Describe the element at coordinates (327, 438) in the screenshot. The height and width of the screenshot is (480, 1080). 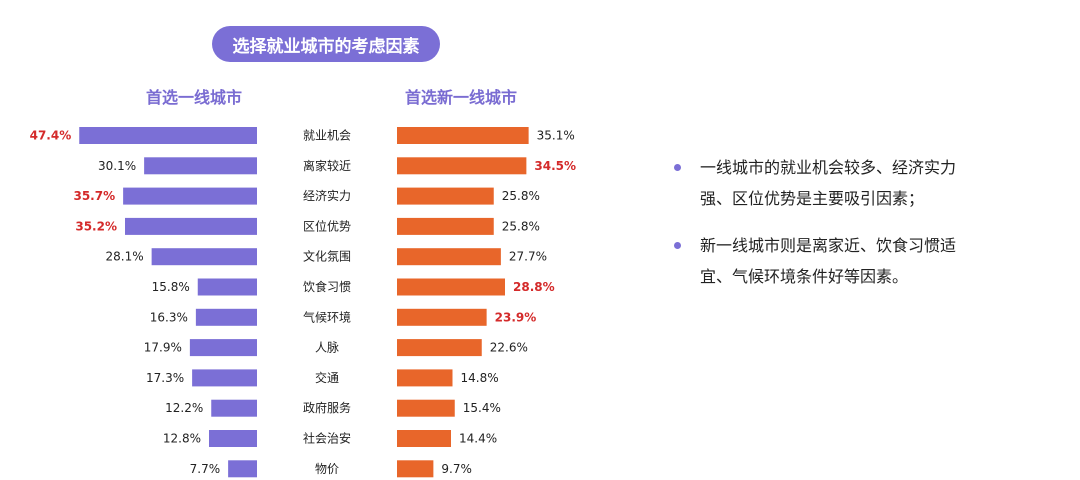
I see `category-label-10: 社会治安` at that location.